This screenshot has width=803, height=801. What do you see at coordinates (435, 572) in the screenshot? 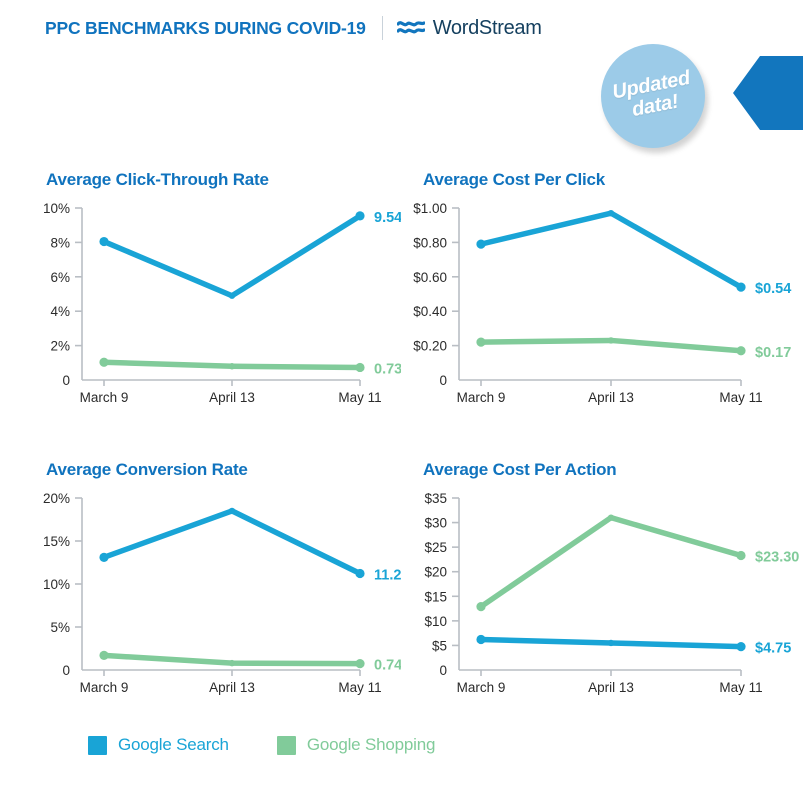
I see `svg-text: $20` at bounding box center [435, 572].